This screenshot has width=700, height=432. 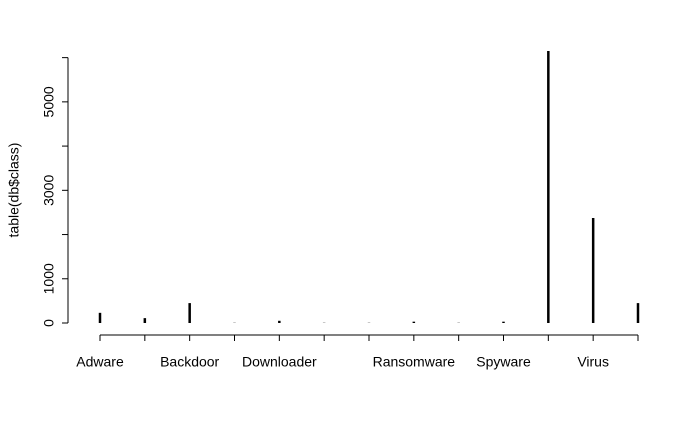 I want to click on x-tick-label: Virus, so click(x=593, y=362).